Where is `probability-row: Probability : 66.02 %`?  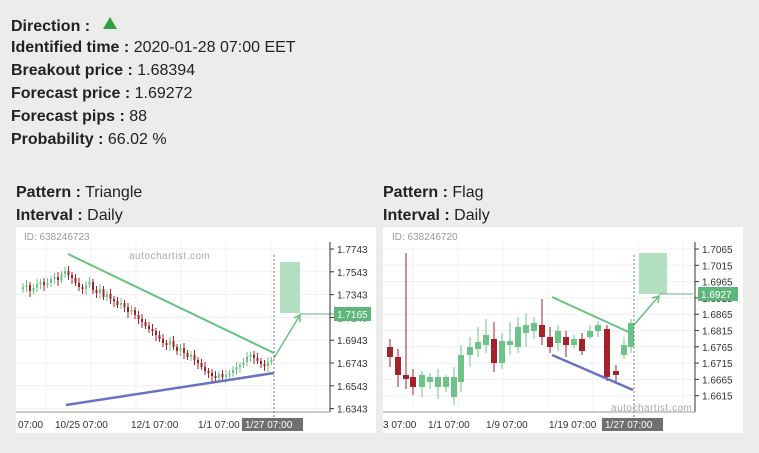
probability-row: Probability : 66.02 % is located at coordinates (153, 139).